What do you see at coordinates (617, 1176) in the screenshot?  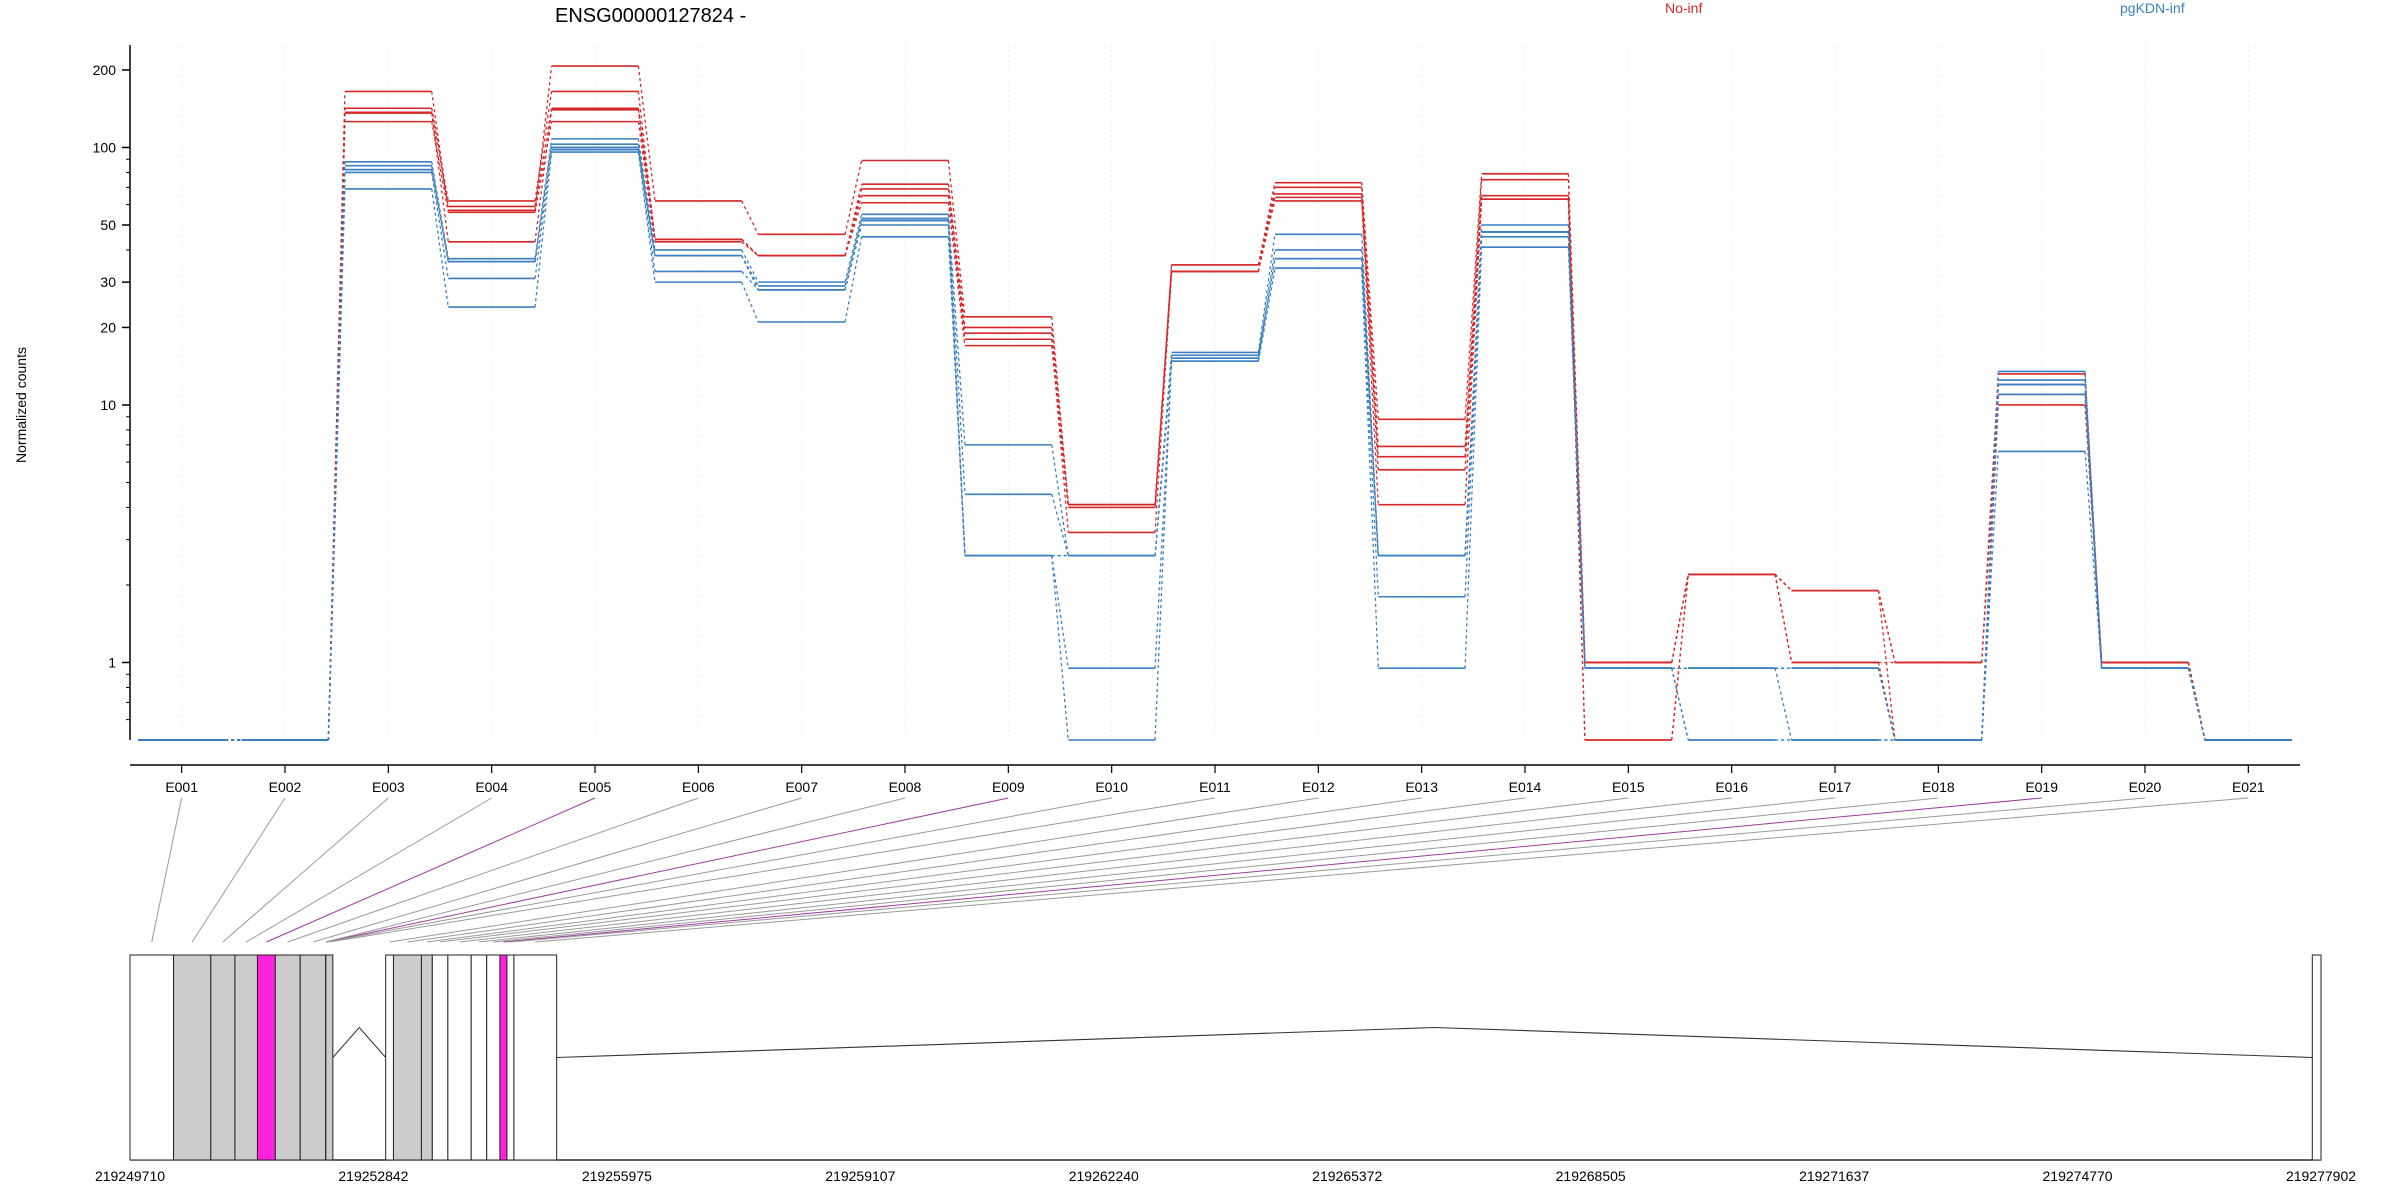 I see `genomic-tick-label: 219255975` at bounding box center [617, 1176].